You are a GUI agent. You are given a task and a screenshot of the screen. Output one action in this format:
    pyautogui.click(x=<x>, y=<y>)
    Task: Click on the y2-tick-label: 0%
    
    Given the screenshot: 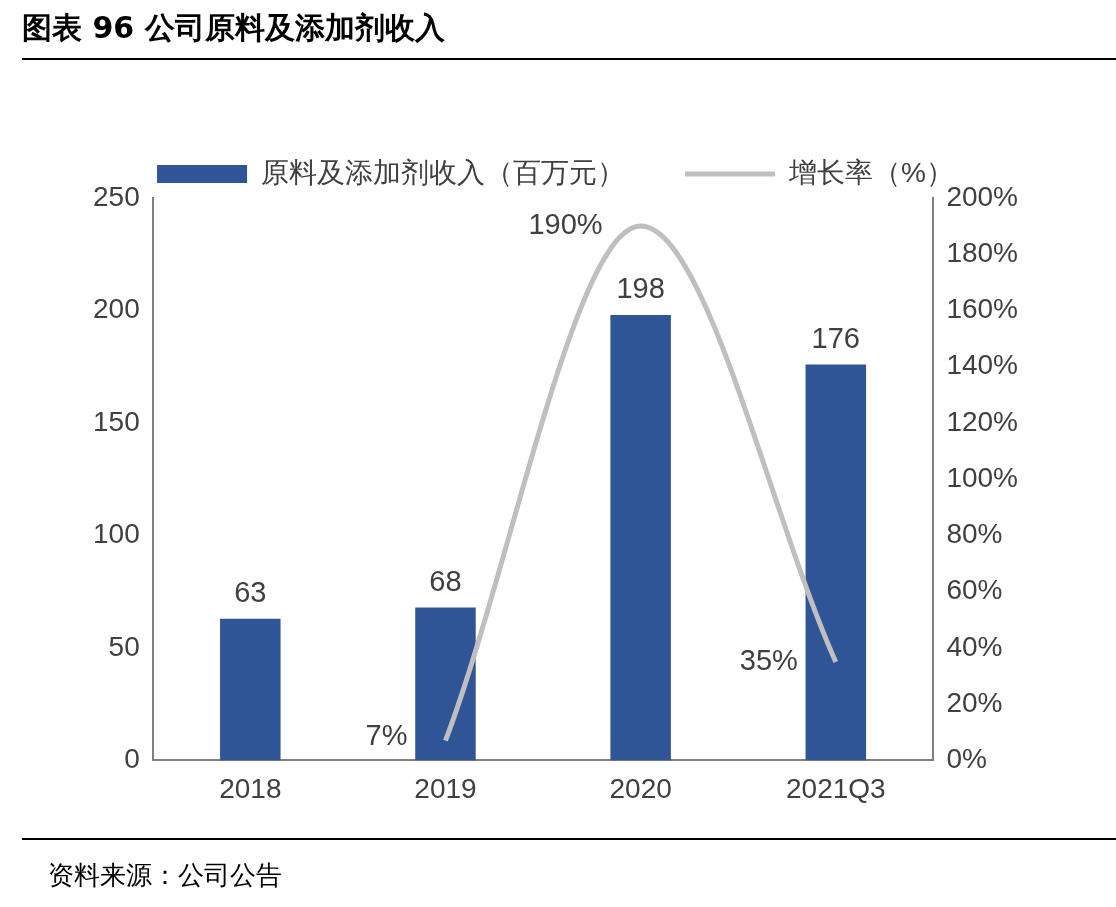 What is the action you would take?
    pyautogui.click(x=966, y=759)
    